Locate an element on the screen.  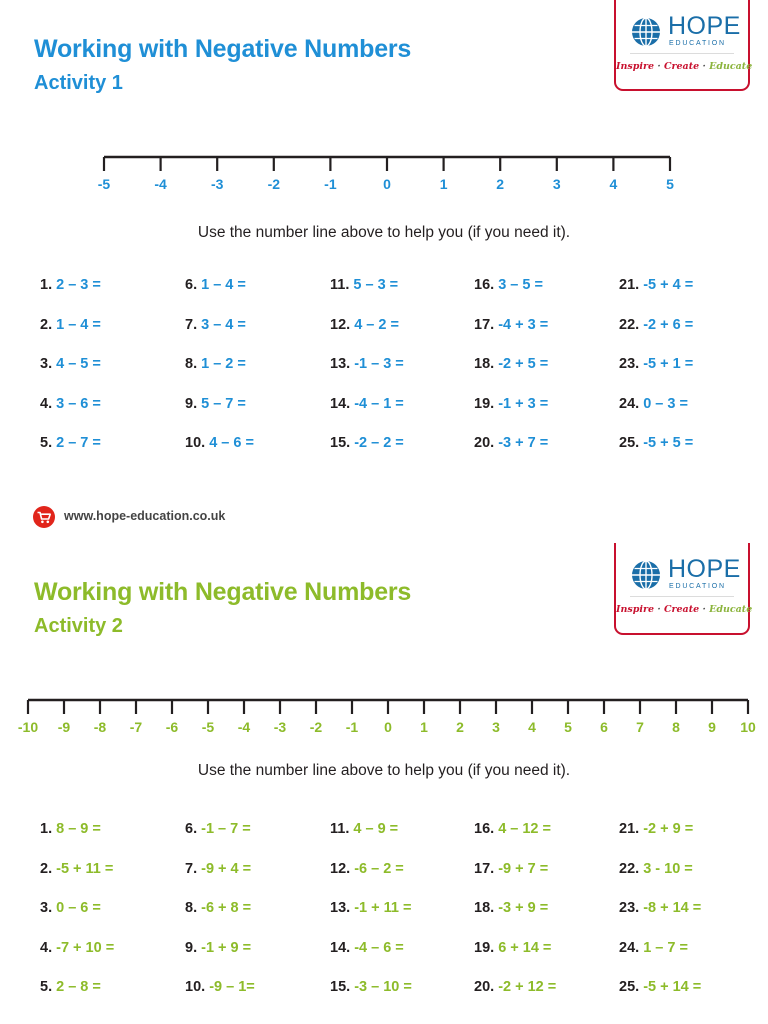
question-item: 8. 1 – 2 = is located at coordinates (215, 364).